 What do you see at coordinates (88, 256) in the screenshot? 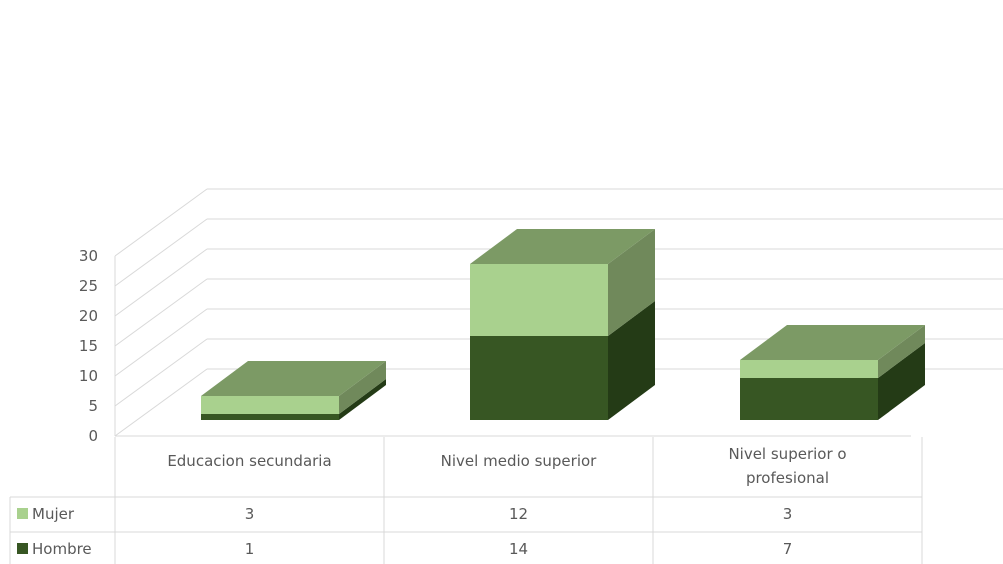
I see `y-tick-label: 30` at bounding box center [88, 256].